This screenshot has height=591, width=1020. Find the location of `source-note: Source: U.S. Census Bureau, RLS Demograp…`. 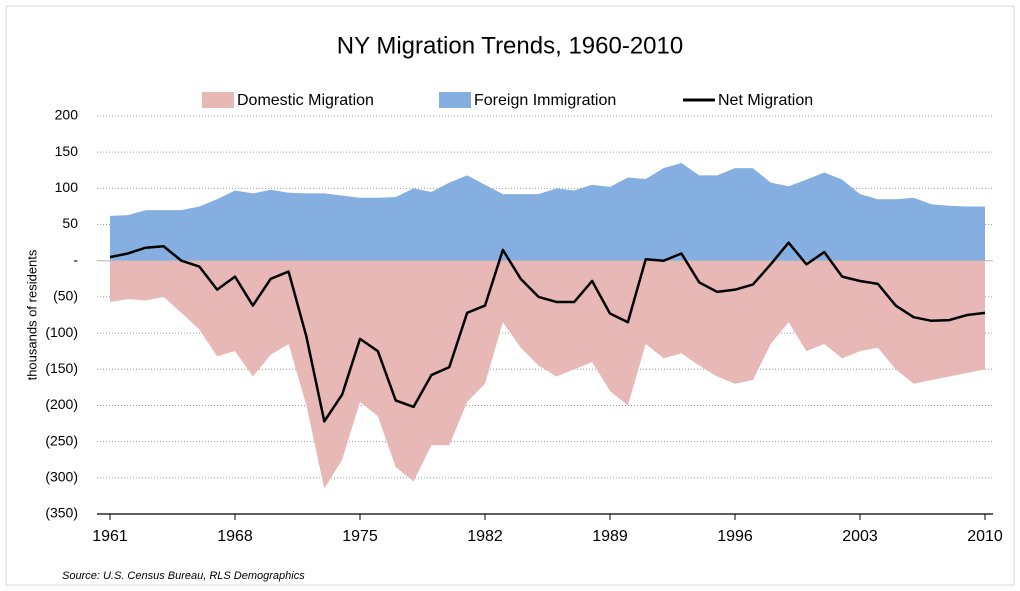

source-note: Source: U.S. Census Bureau, RLS Demograp… is located at coordinates (183, 576).